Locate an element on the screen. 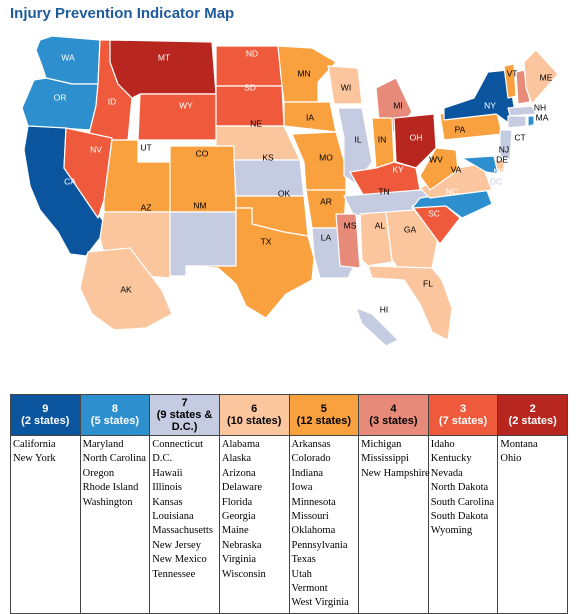  state-label-ak: AK is located at coordinates (126, 289).